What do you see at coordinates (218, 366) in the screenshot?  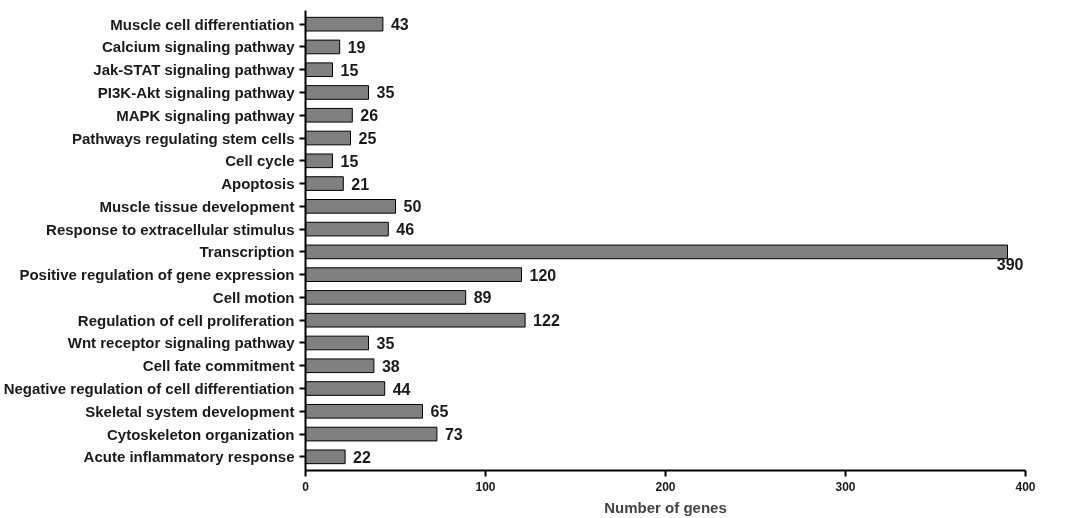 I see `y-tick-label: Cell fate commitment` at bounding box center [218, 366].